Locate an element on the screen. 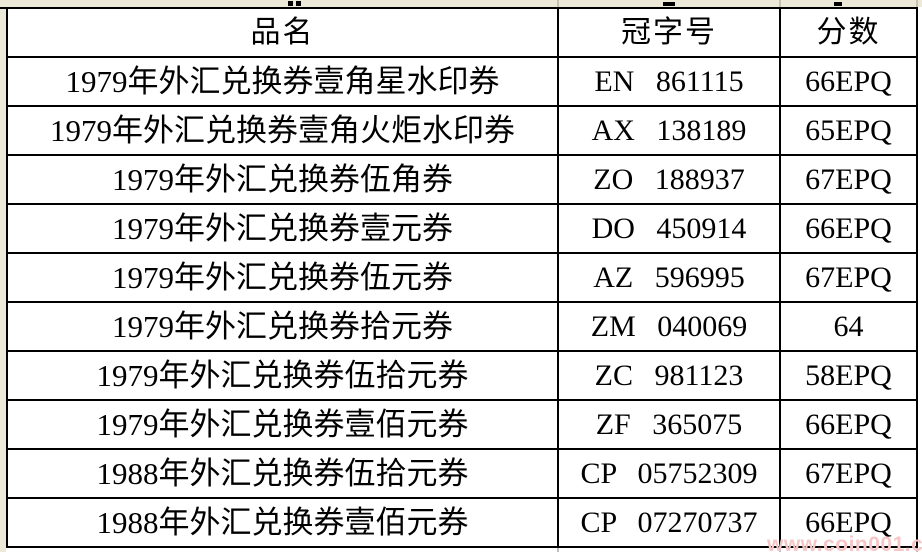  serial-number-cell: CP 05752309 is located at coordinates (669, 473).